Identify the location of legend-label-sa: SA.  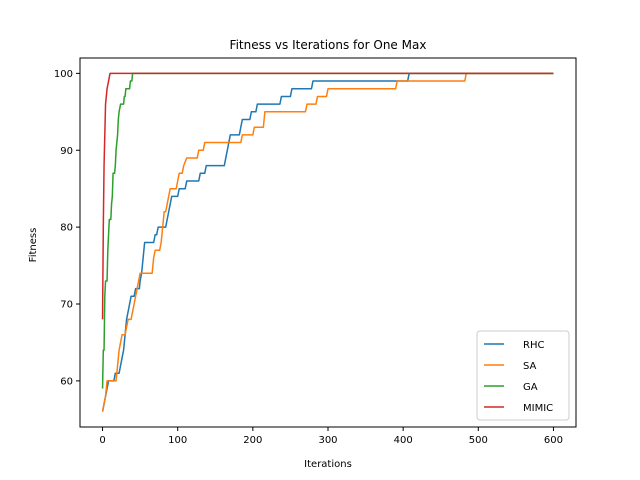
(530, 366).